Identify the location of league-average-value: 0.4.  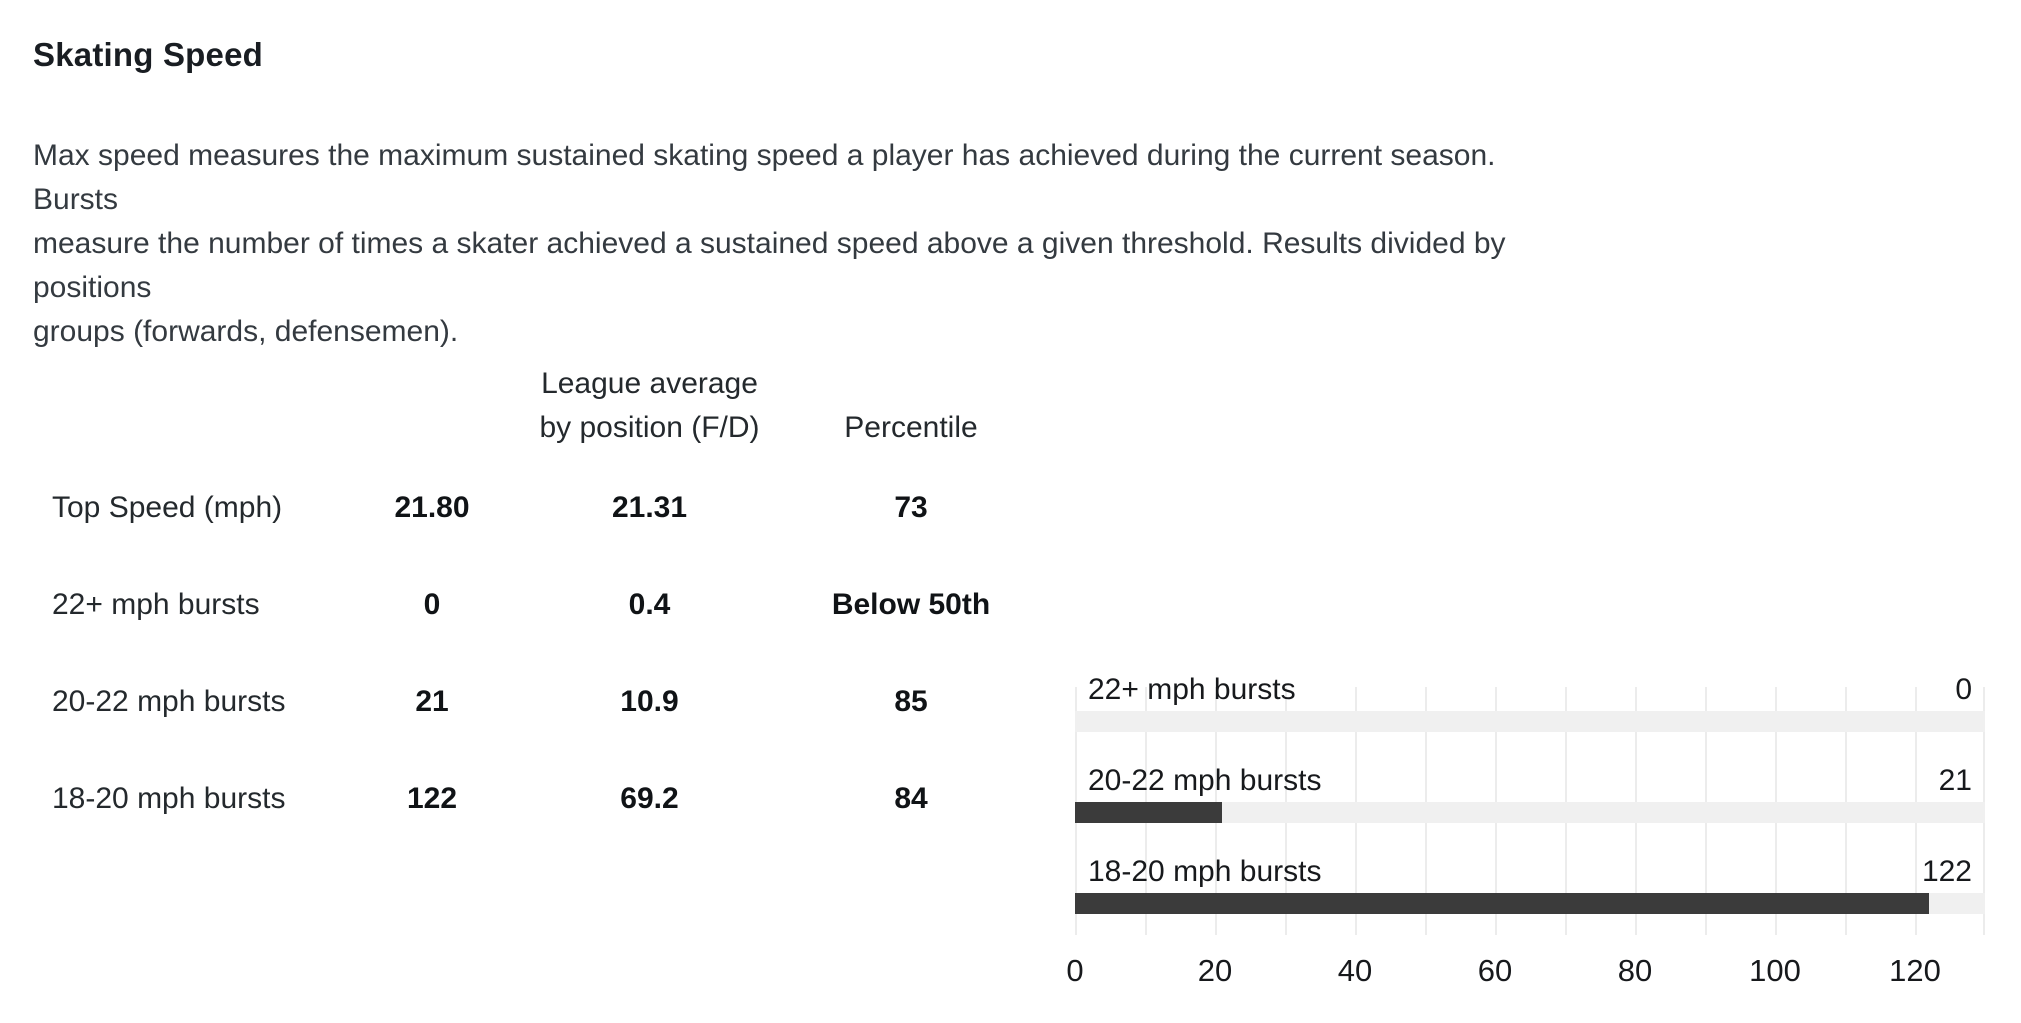
(649, 604).